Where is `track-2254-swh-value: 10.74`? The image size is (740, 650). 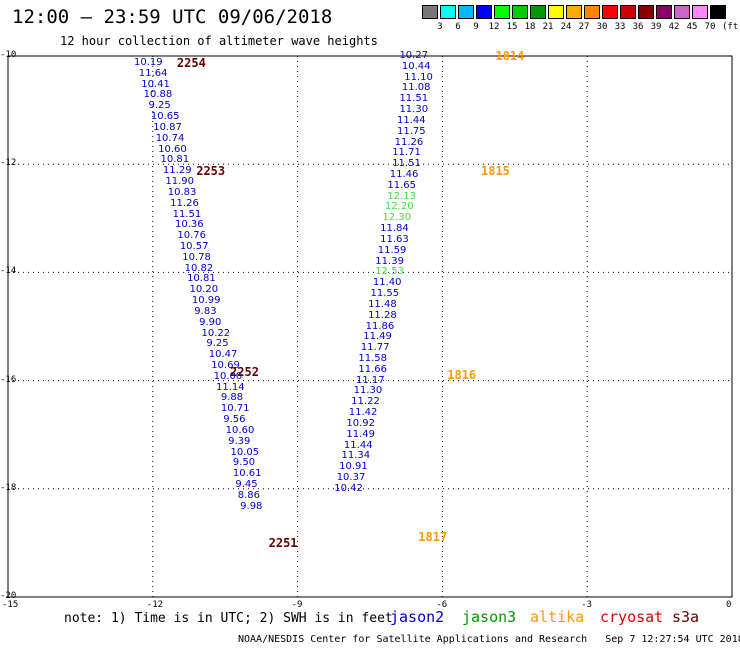 track-2254-swh-value: 10.74 is located at coordinates (170, 138).